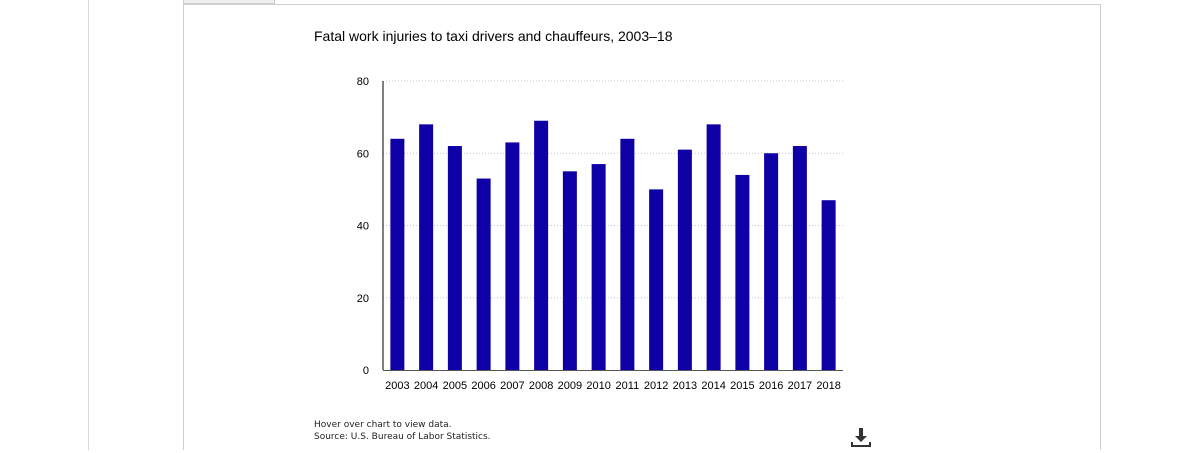 This screenshot has height=453, width=1192. What do you see at coordinates (742, 386) in the screenshot?
I see `x-tick-label: 2015` at bounding box center [742, 386].